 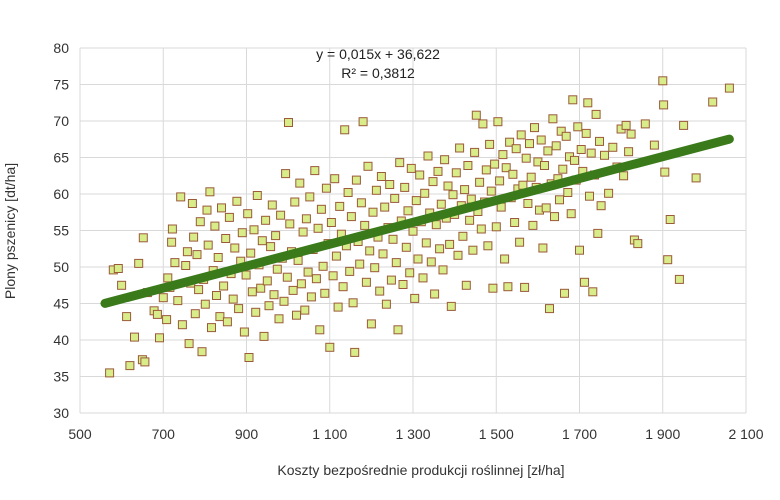 What do you see at coordinates (61, 267) in the screenshot?
I see `y-tick-label: 50` at bounding box center [61, 267].